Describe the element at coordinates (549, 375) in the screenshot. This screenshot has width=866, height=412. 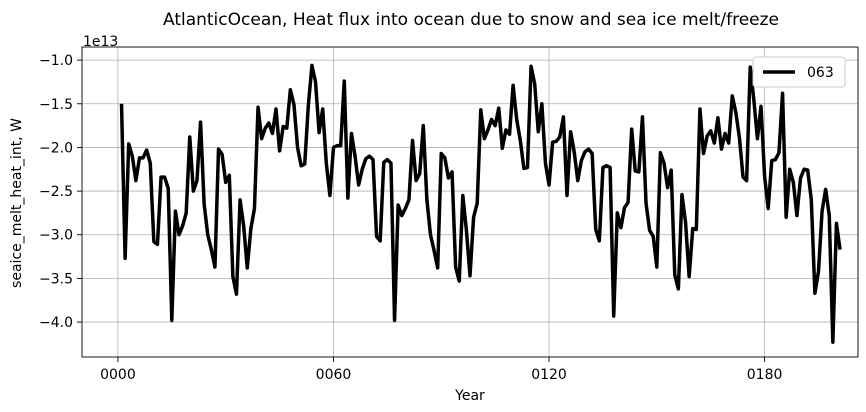
I see `x-tick-label: 0120` at that location.